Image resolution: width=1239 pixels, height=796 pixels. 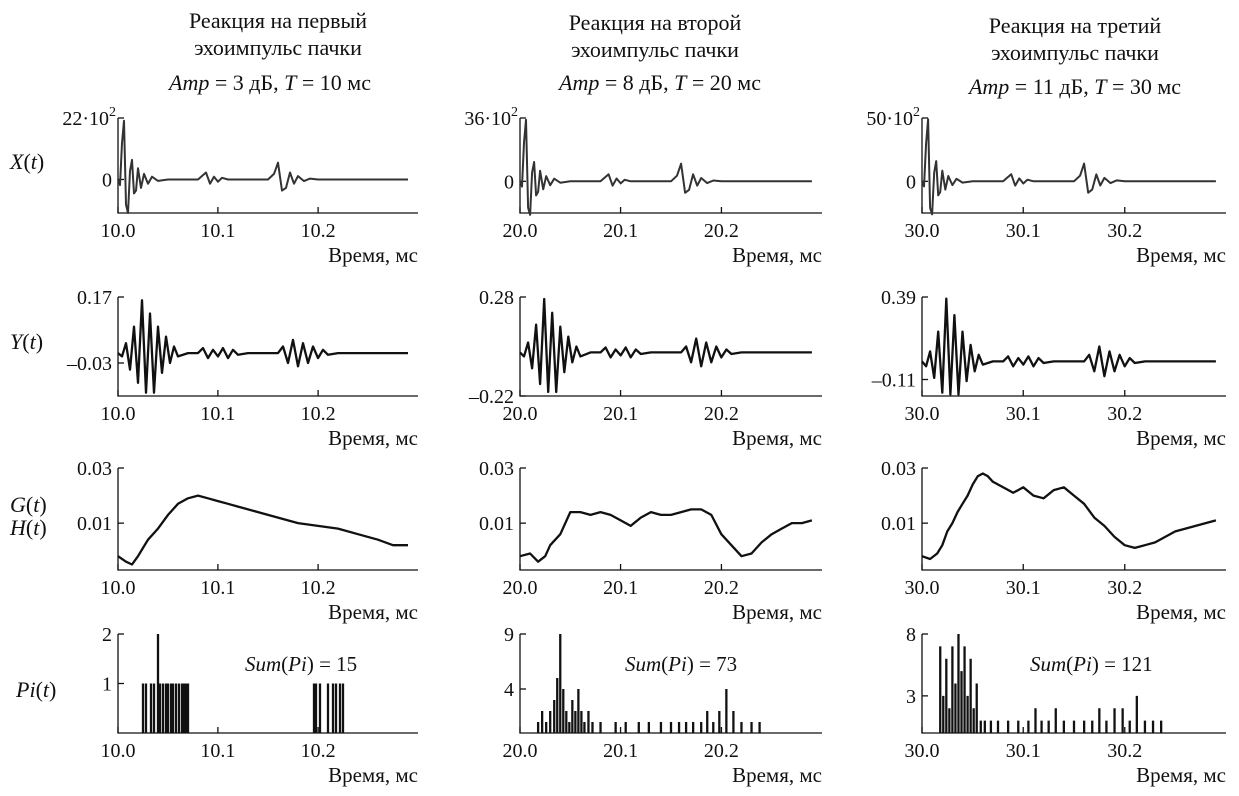 I want to click on y-tick-label: 4, so click(x=509, y=690).